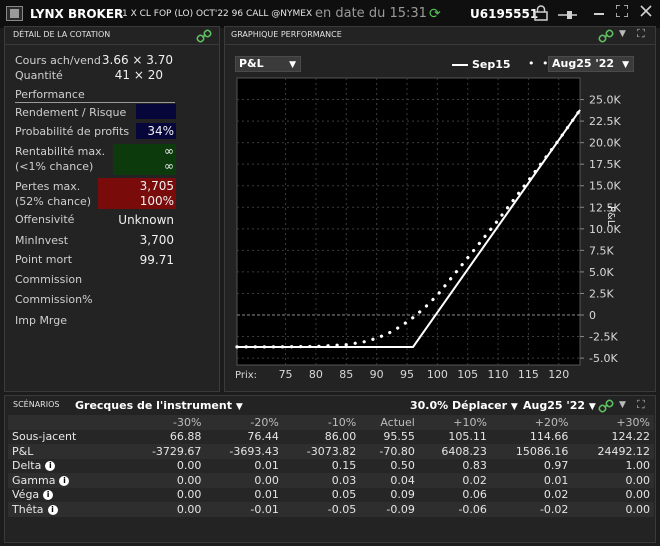 The image size is (660, 546). What do you see at coordinates (72, 131) in the screenshot?
I see `profit-probability-label: Probabilité de profits` at bounding box center [72, 131].